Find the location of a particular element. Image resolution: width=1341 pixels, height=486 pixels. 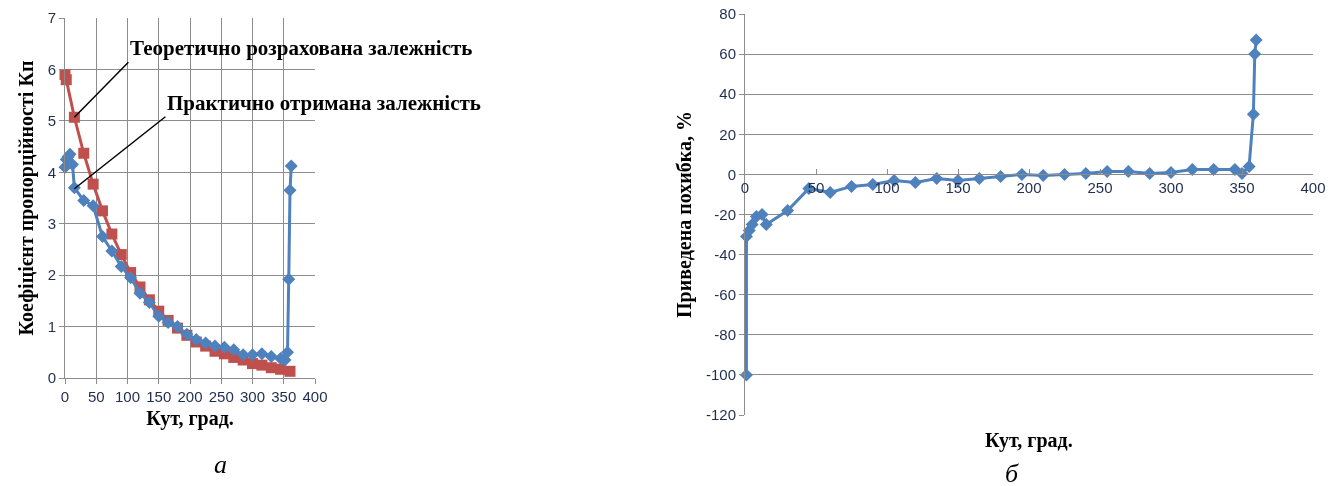

annotation: Теоретично розрахована залежність is located at coordinates (301, 48).